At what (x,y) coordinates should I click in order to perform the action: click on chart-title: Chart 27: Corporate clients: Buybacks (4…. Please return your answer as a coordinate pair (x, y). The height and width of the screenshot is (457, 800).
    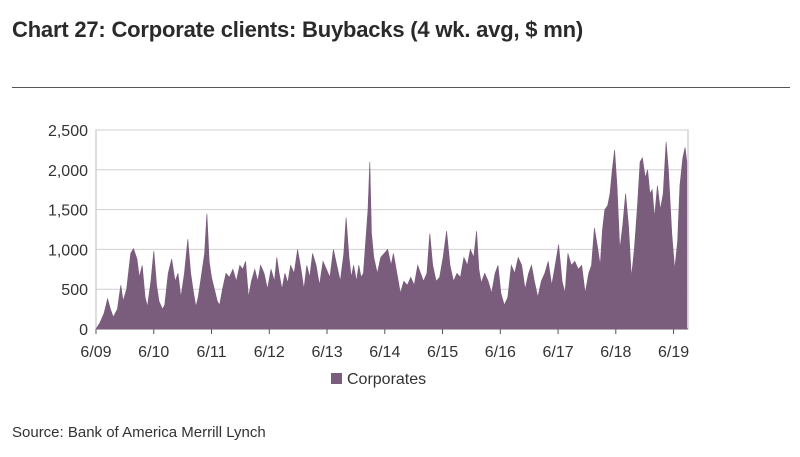
    Looking at the image, I should click on (297, 29).